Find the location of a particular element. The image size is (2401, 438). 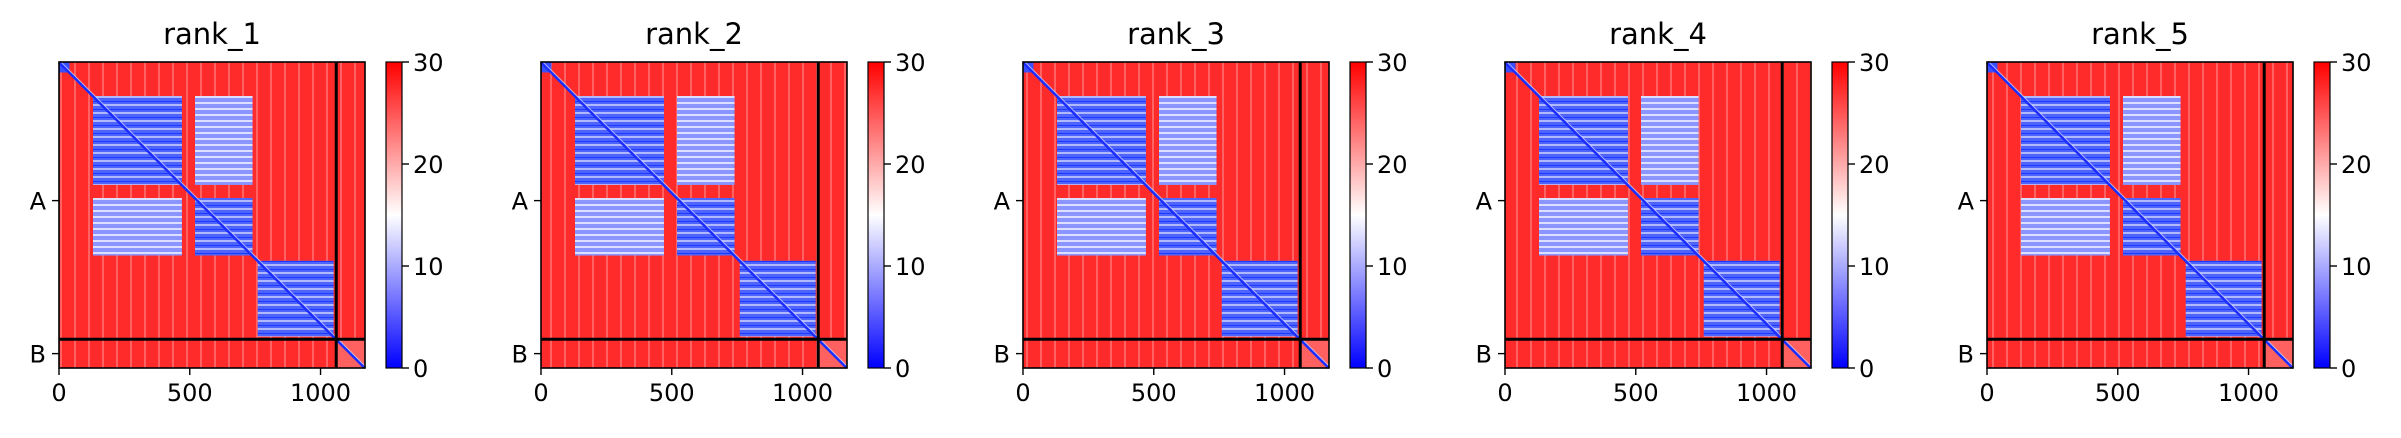

panel-title: rank_1 is located at coordinates (212, 34).